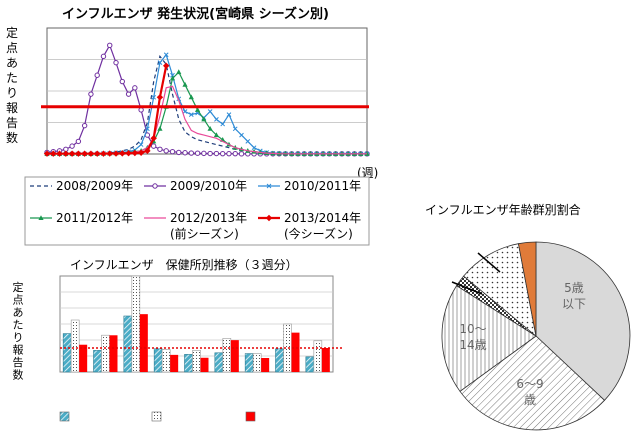  I want to click on legend-item-5: 2013/2014年(今シーズン), so click(309, 226).